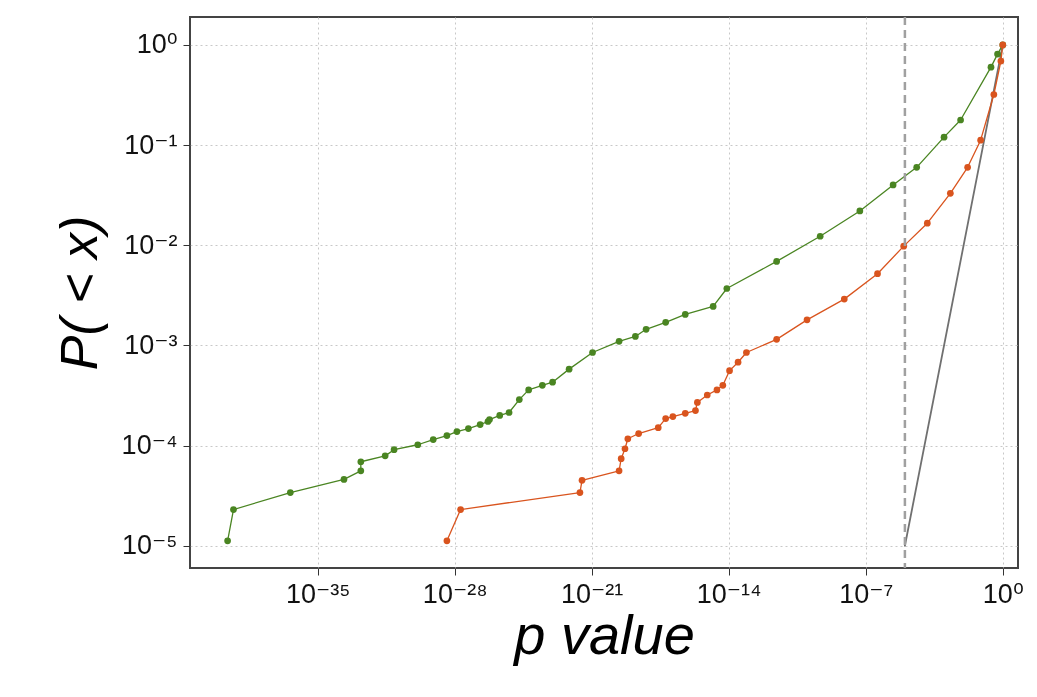 The height and width of the screenshot is (697, 1037). Describe the element at coordinates (149, 445) in the screenshot. I see `y-tick-label: 10⁻⁴` at that location.